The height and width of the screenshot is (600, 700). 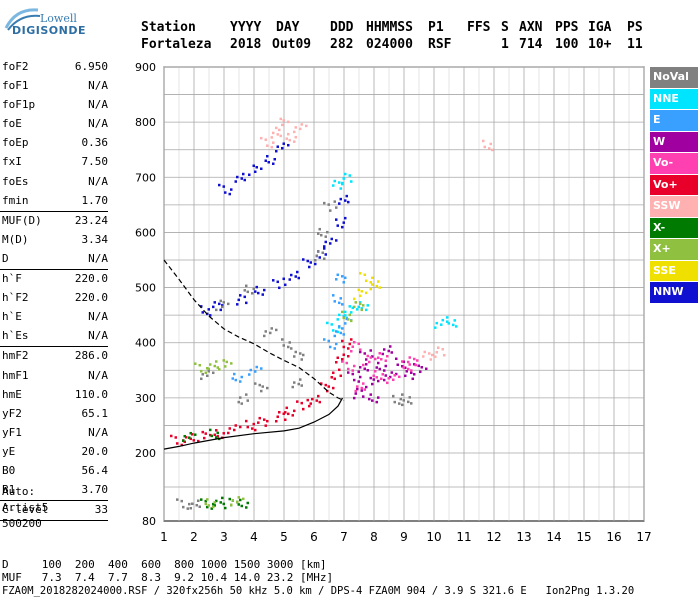 I want to click on legend-item: SSW, so click(x=674, y=206).